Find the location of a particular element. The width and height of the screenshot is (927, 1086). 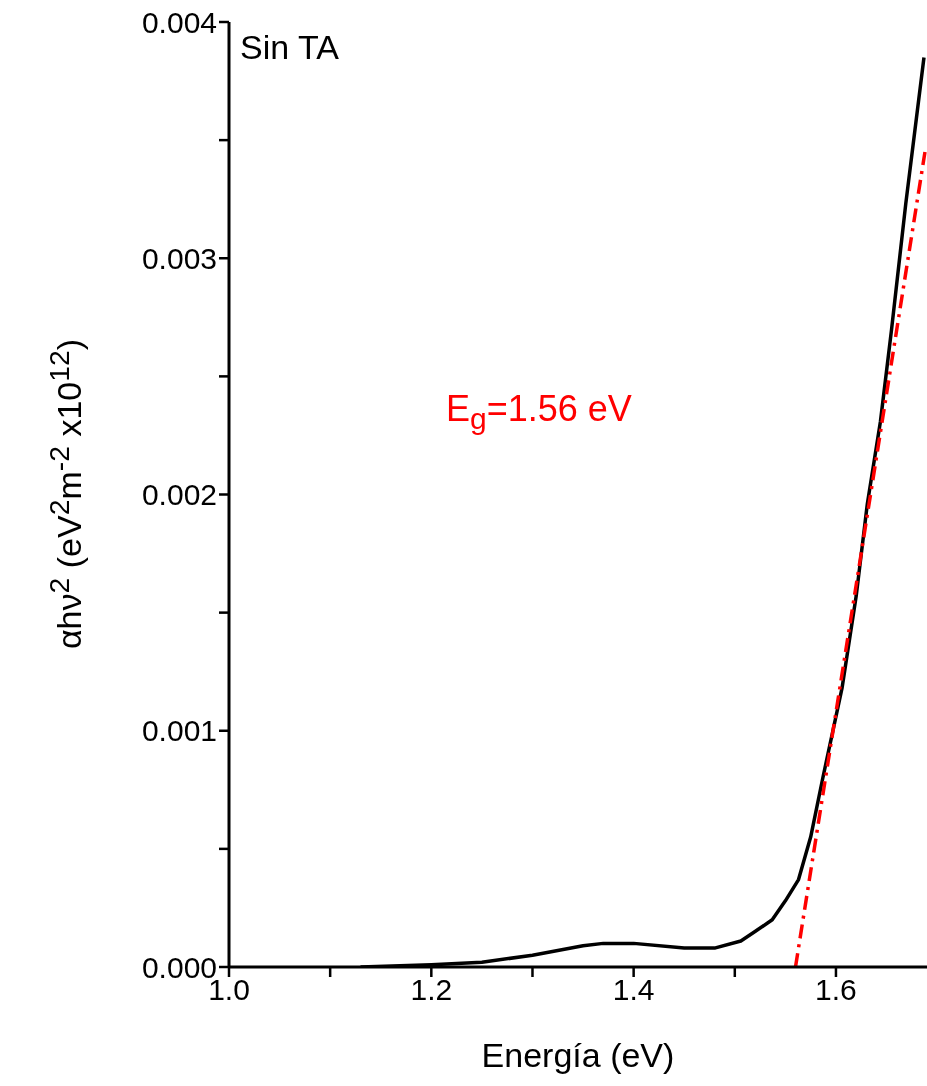

x-tick-label: 1.6 is located at coordinates (836, 990).